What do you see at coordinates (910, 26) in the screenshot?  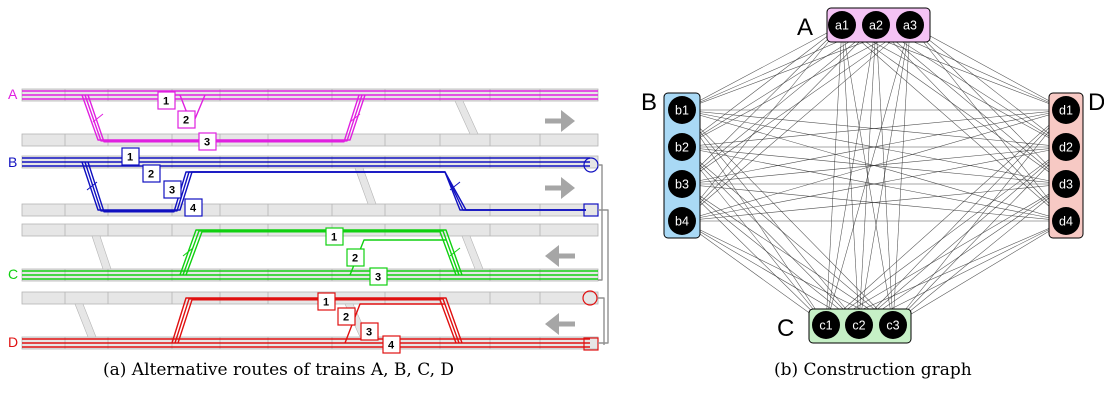 I see `graph-node-label: a3` at bounding box center [910, 26].